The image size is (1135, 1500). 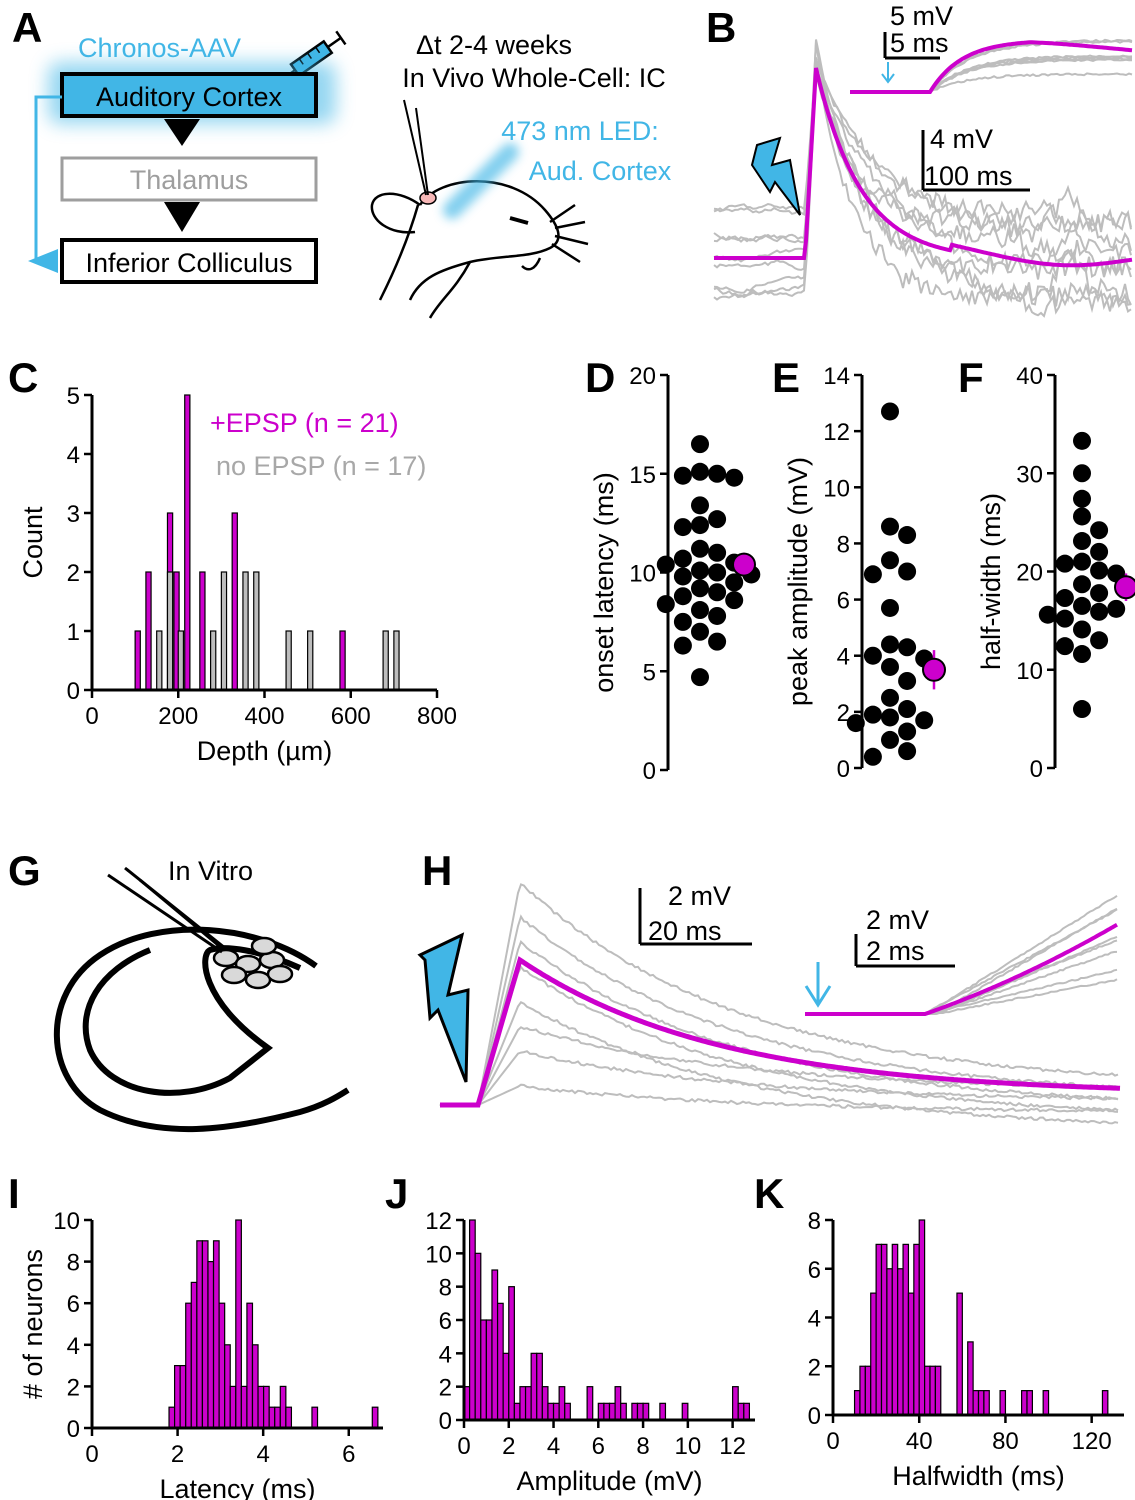 What do you see at coordinates (1124, 587) in the screenshot?
I see `f-mean` at bounding box center [1124, 587].